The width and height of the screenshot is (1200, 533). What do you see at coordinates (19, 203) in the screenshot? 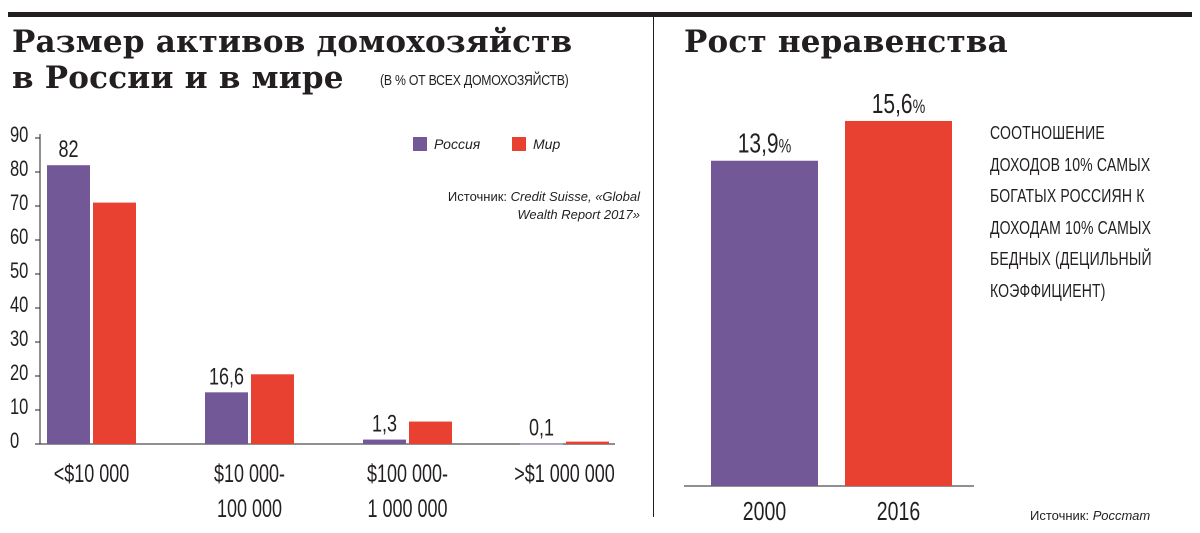
I see `y-tick-label: 70` at bounding box center [19, 203].